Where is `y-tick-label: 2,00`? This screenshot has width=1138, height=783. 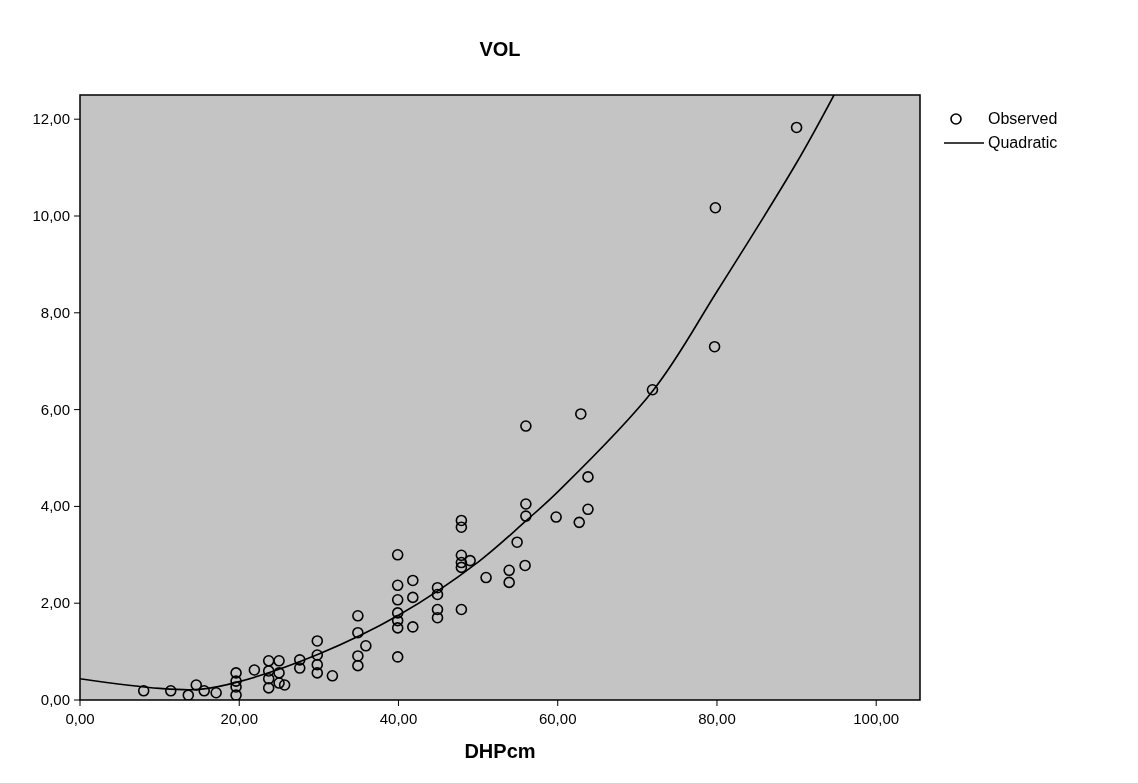 y-tick-label: 2,00 is located at coordinates (55, 603).